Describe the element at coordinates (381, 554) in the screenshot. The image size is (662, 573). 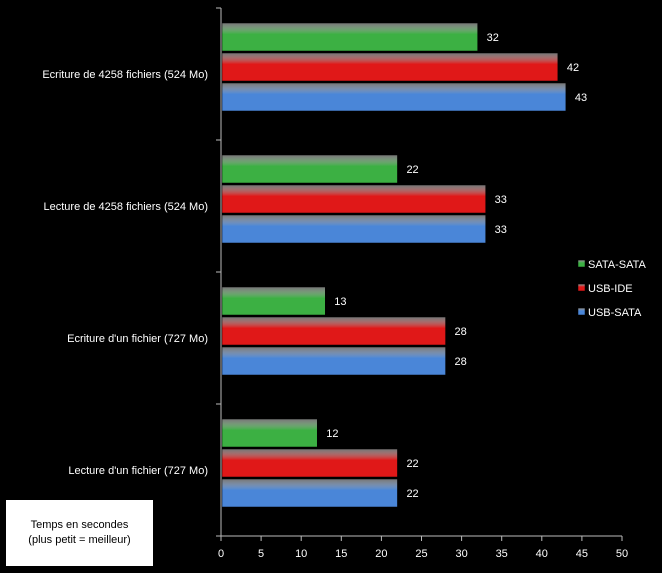
I see `x-tick-label: 20` at that location.